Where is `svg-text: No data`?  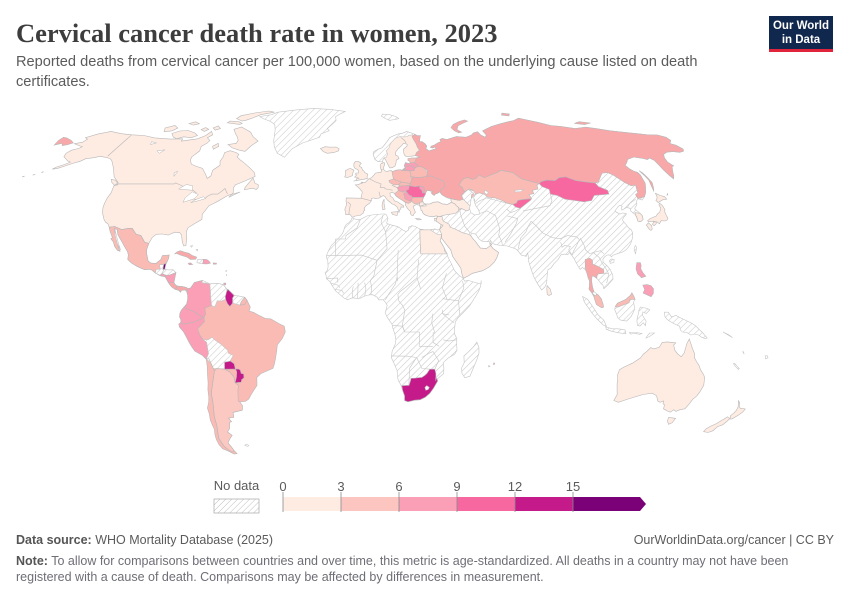 svg-text: No data is located at coordinates (237, 485).